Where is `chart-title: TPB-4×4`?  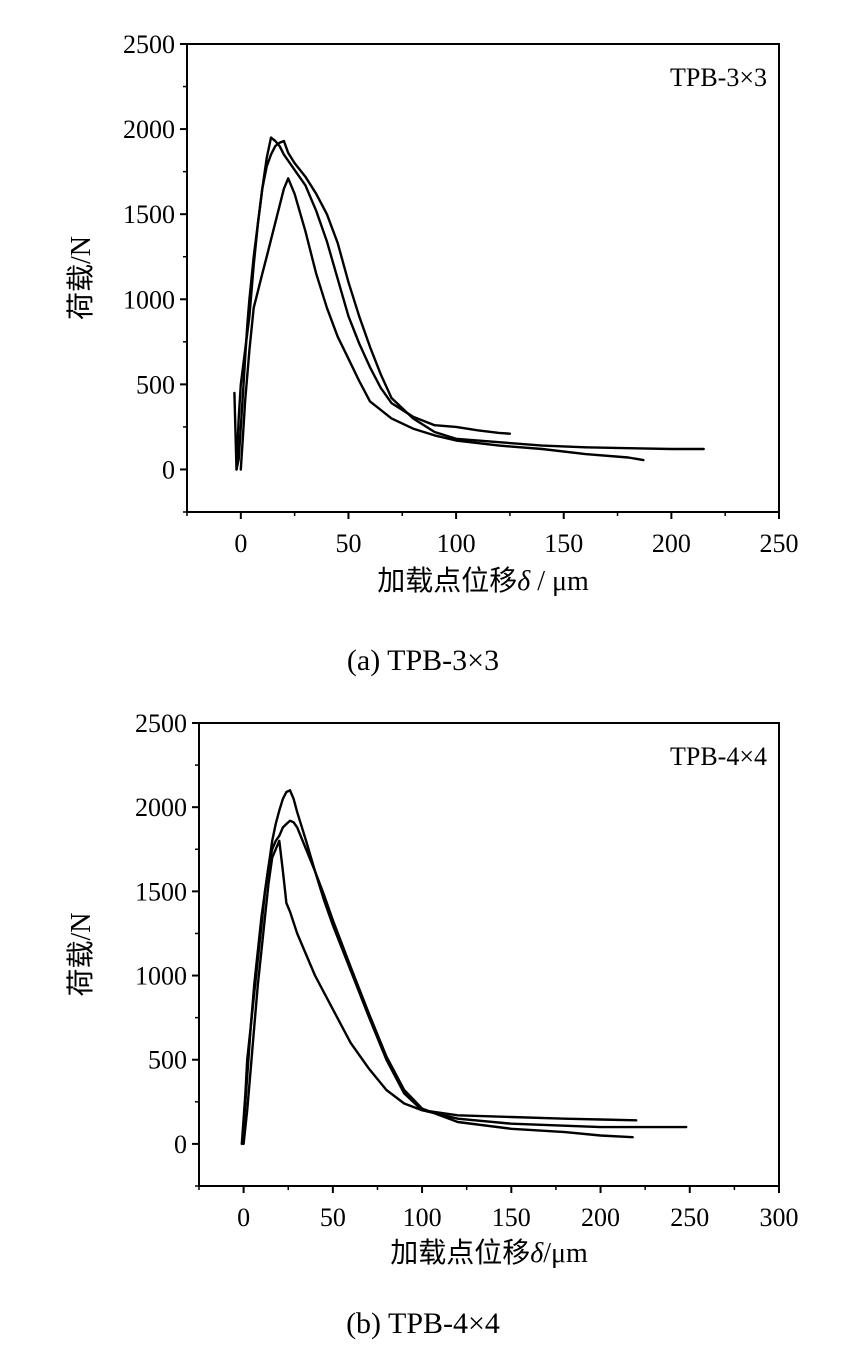 chart-title: TPB-4×4 is located at coordinates (718, 756).